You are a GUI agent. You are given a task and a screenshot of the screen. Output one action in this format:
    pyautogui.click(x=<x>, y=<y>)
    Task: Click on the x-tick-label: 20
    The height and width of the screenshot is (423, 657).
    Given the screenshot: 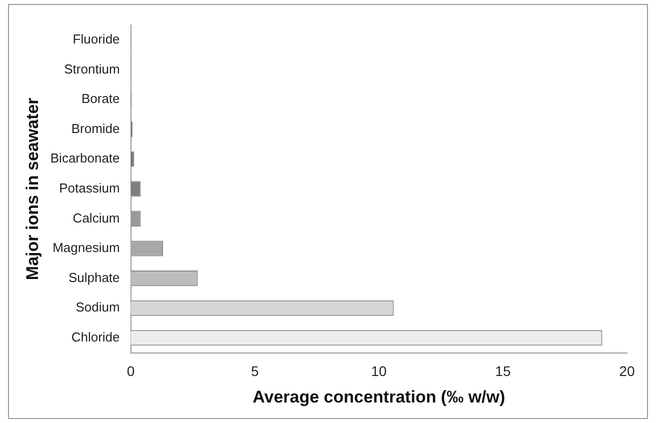 What is the action you would take?
    pyautogui.click(x=627, y=371)
    